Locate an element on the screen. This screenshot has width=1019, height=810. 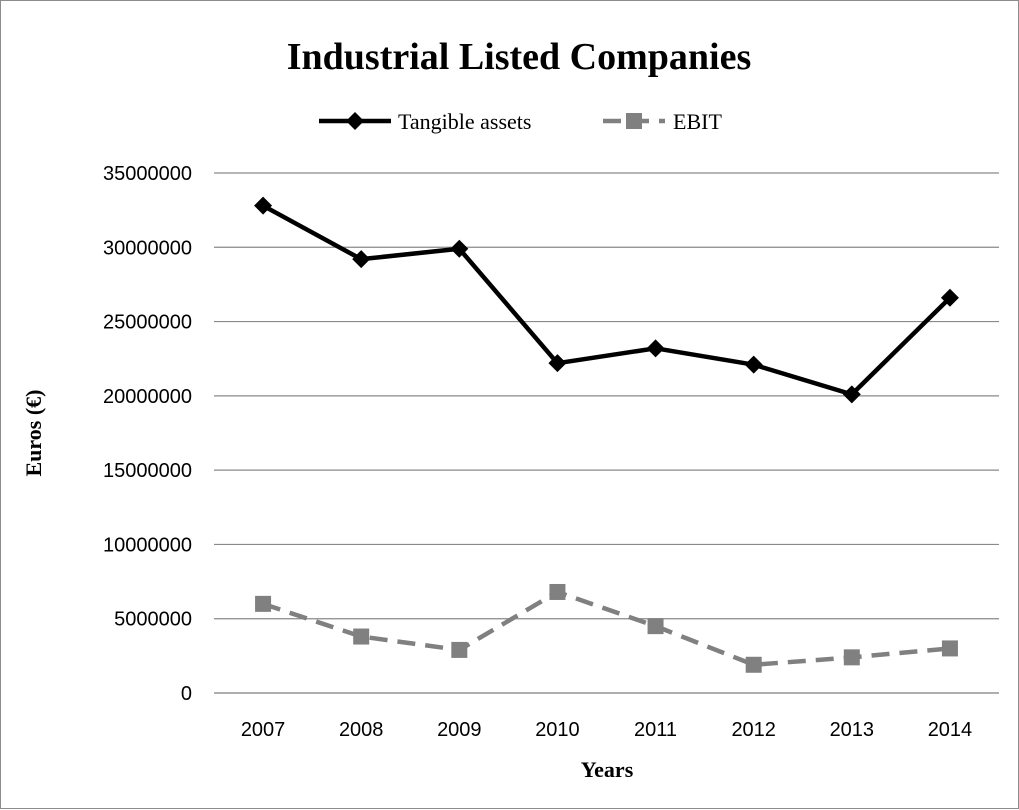
y-tick-label: 15000000 is located at coordinates (147, 471).